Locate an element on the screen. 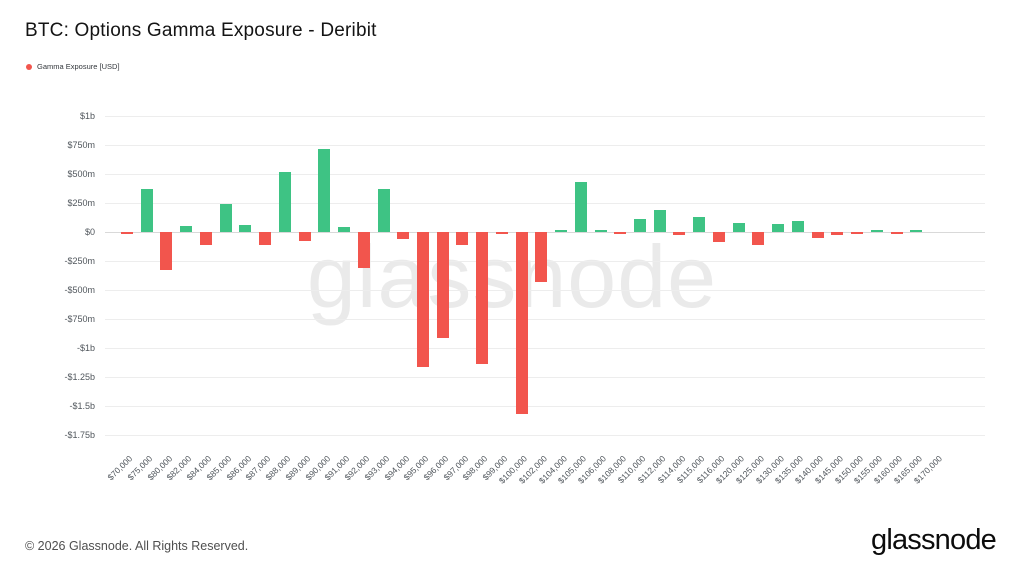  chart-title: BTC: Options Gamma Exposure - Deribit is located at coordinates (201, 30).